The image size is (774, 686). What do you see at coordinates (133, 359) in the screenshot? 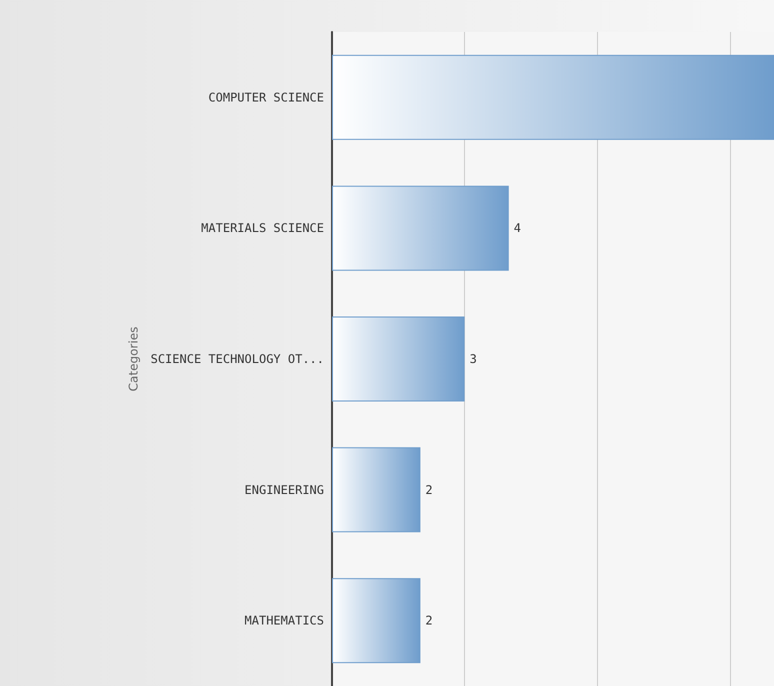
I see `y-axis-title: Categories` at bounding box center [133, 359].